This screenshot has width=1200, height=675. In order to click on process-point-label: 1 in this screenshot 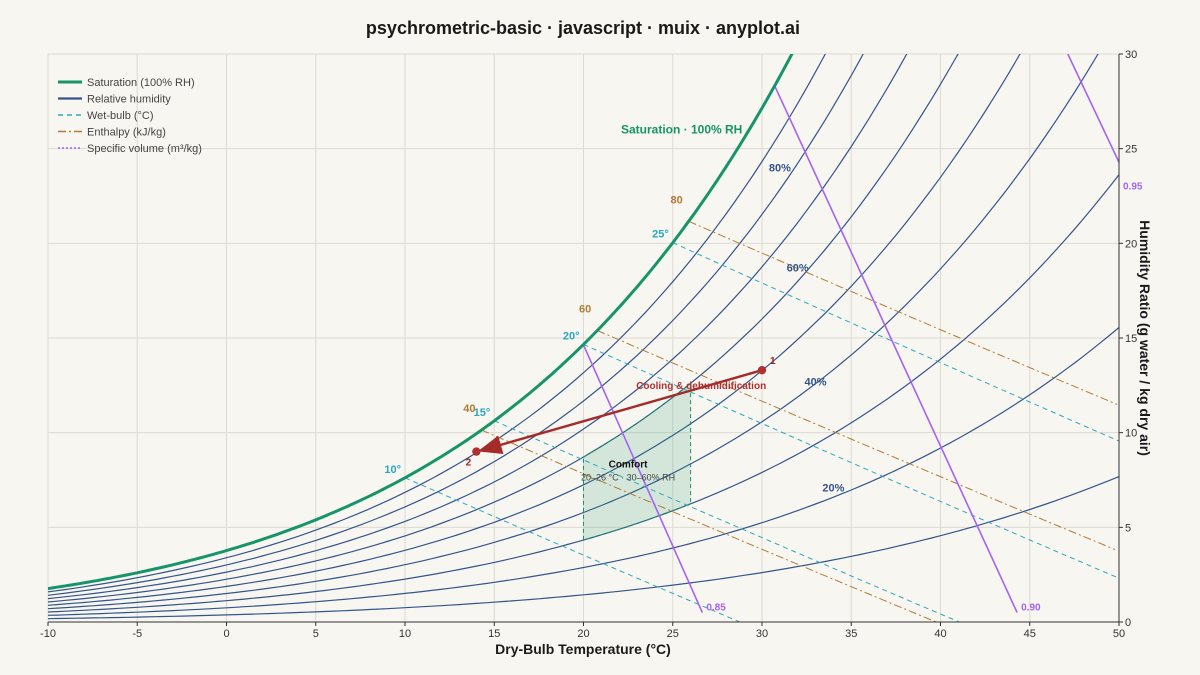, I will do `click(773, 361)`.